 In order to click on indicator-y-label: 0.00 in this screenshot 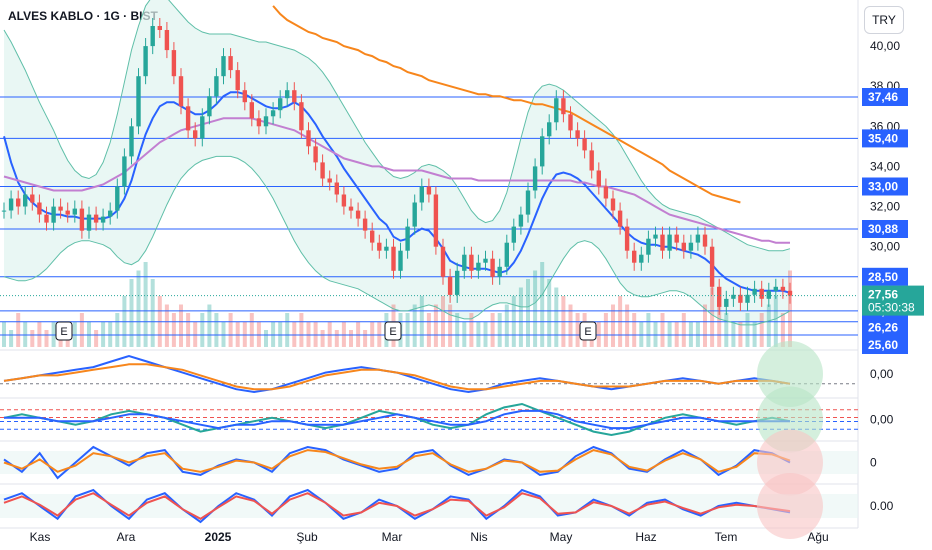, I will do `click(882, 506)`.